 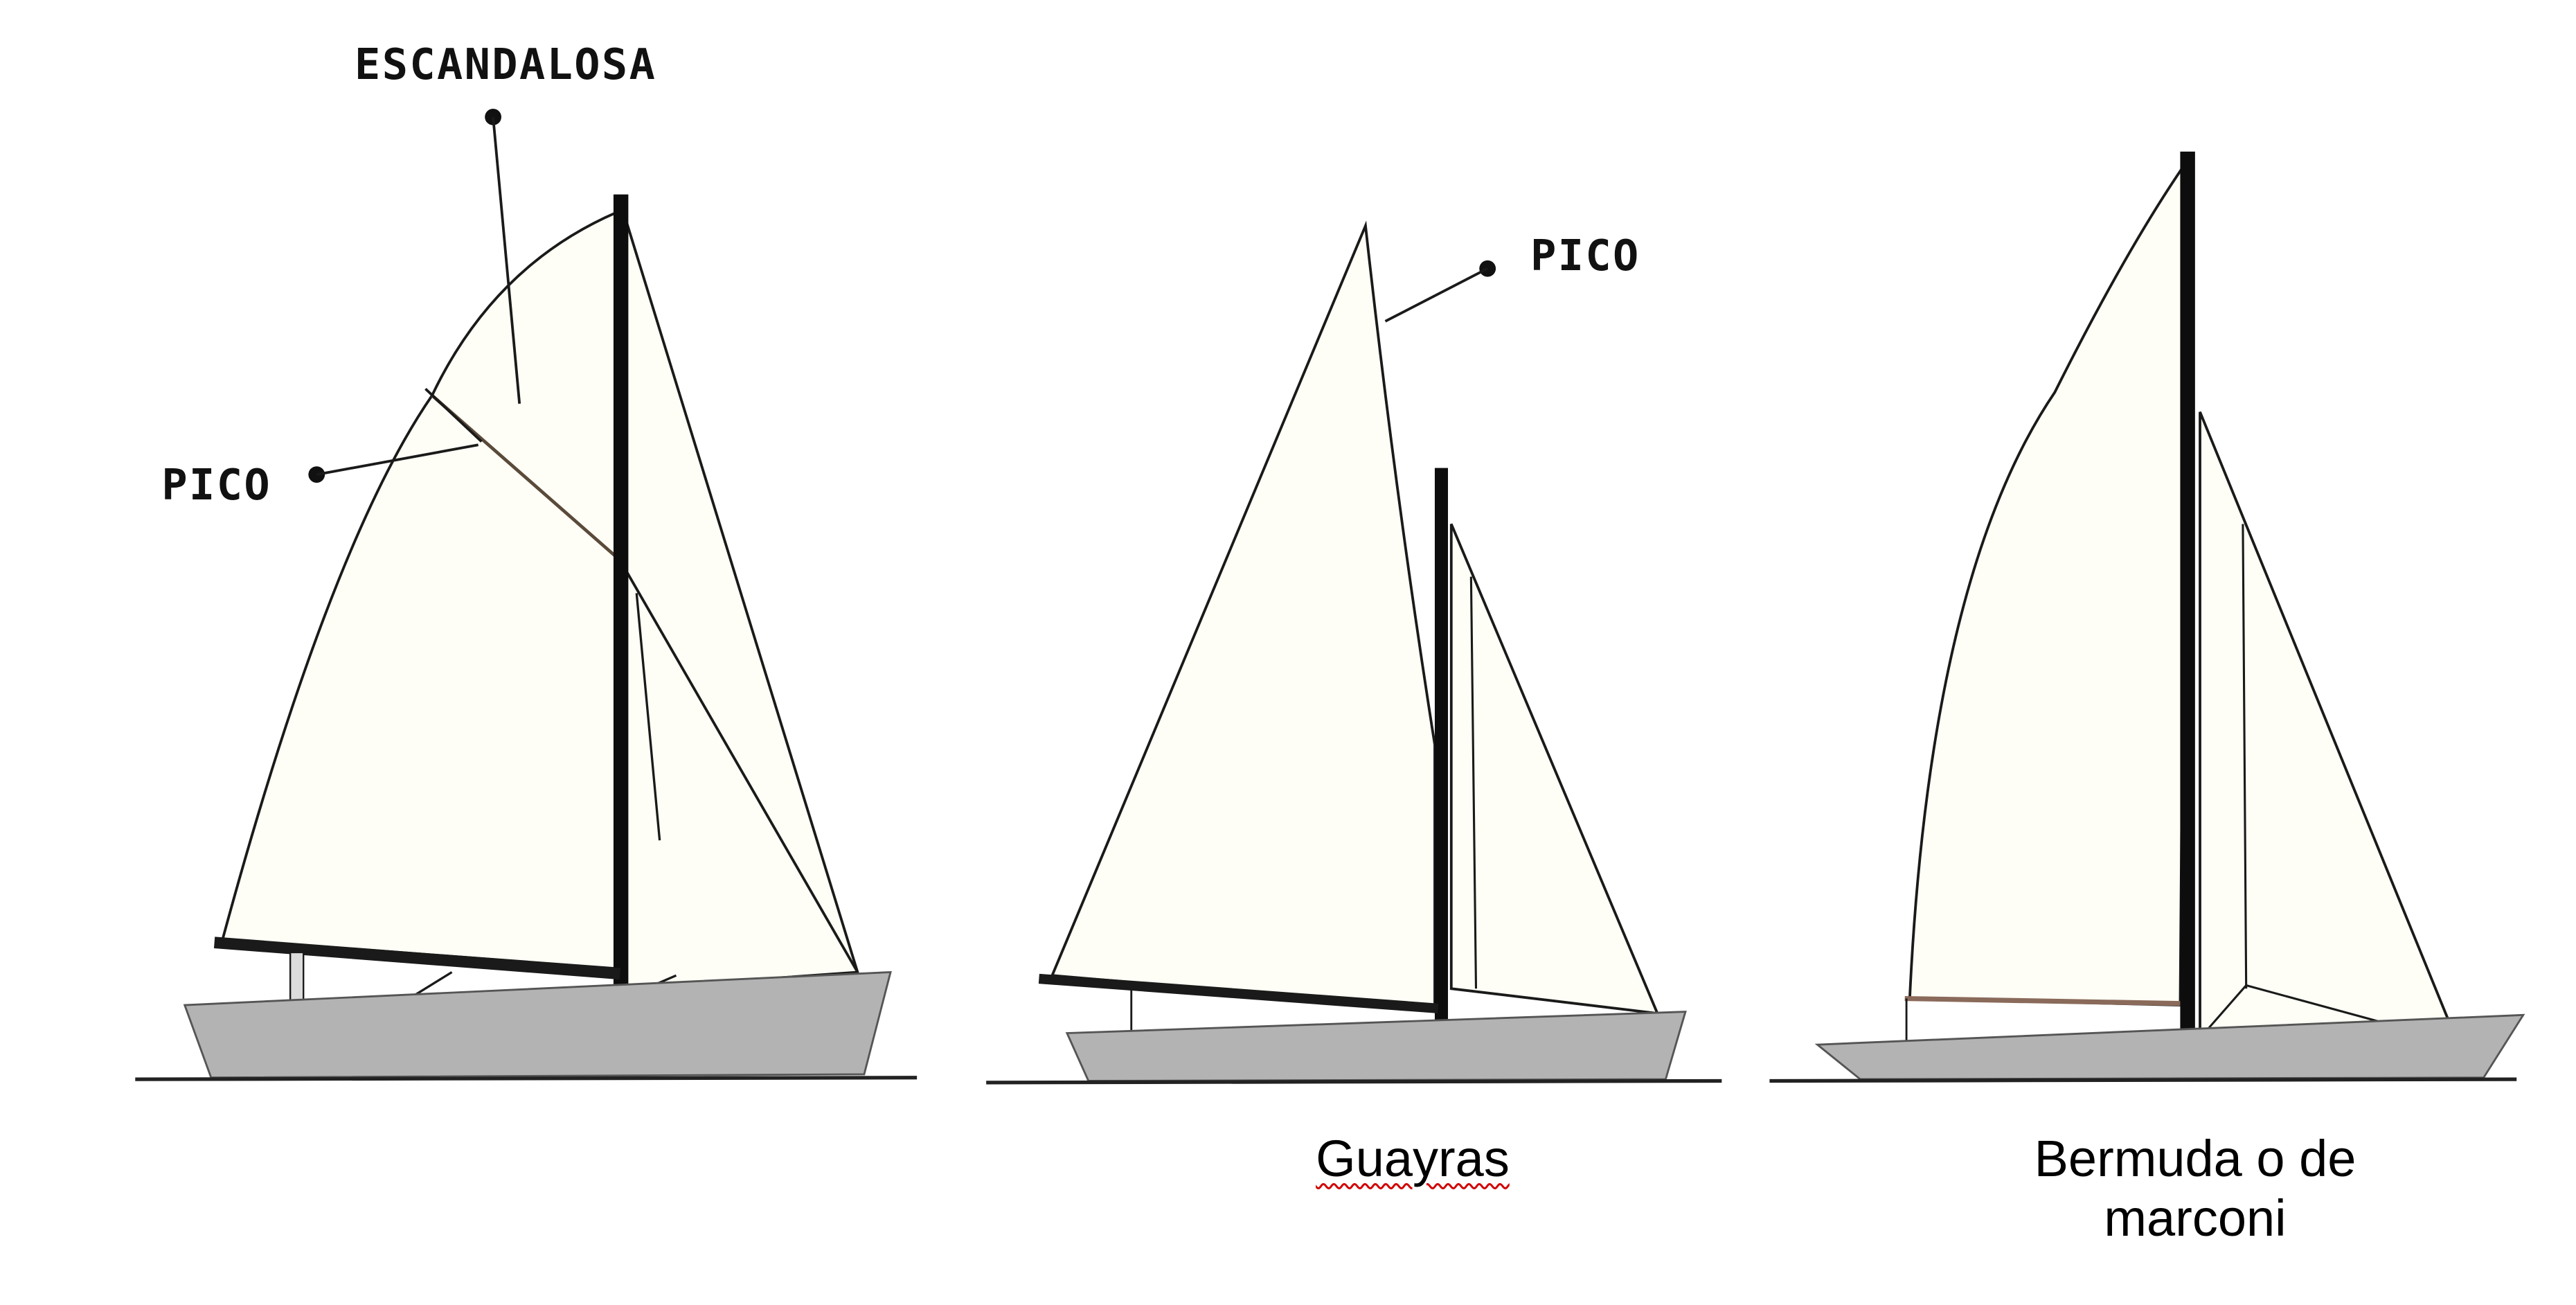 I want to click on guayras-jib, so click(x=1554, y=769).